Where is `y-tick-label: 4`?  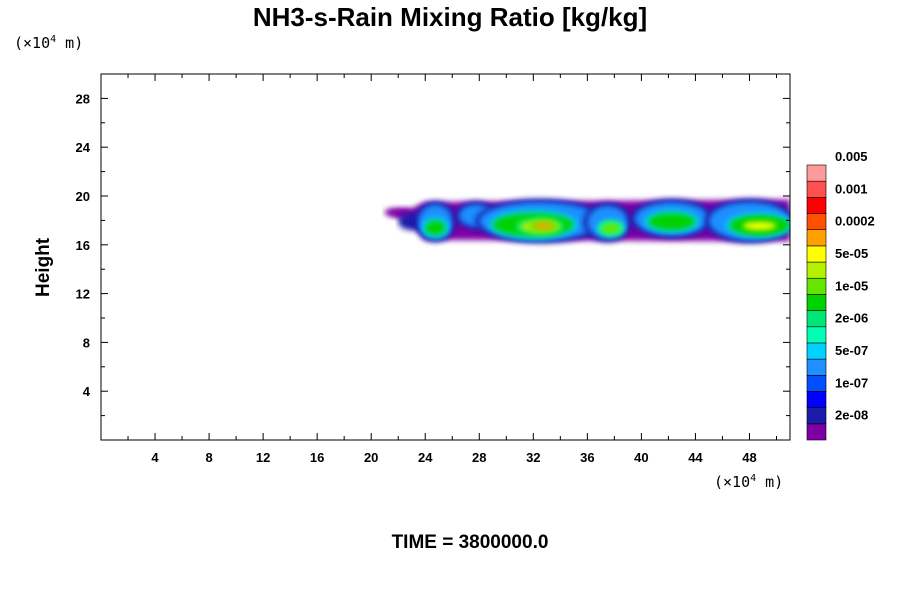
y-tick-label: 4 is located at coordinates (87, 391).